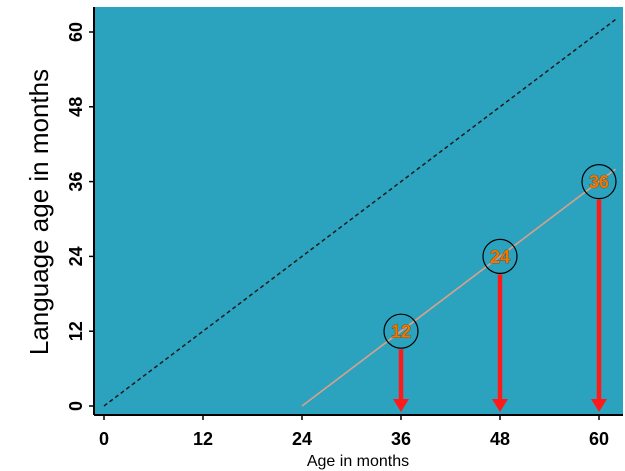 This screenshot has height=471, width=625. I want to click on x-tick-label: 0, so click(104, 439).